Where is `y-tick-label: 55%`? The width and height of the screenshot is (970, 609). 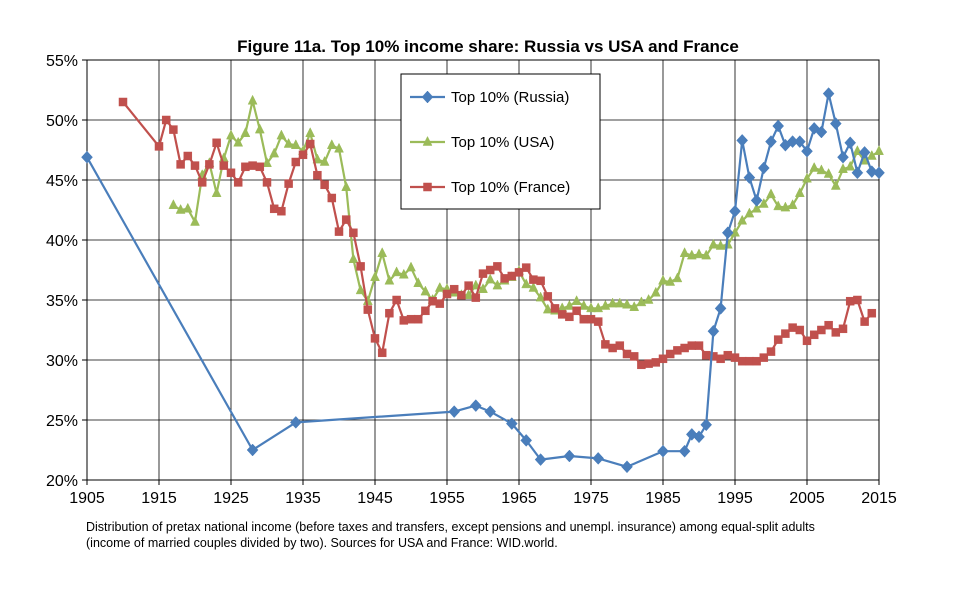
y-tick-label: 55% is located at coordinates (62, 61).